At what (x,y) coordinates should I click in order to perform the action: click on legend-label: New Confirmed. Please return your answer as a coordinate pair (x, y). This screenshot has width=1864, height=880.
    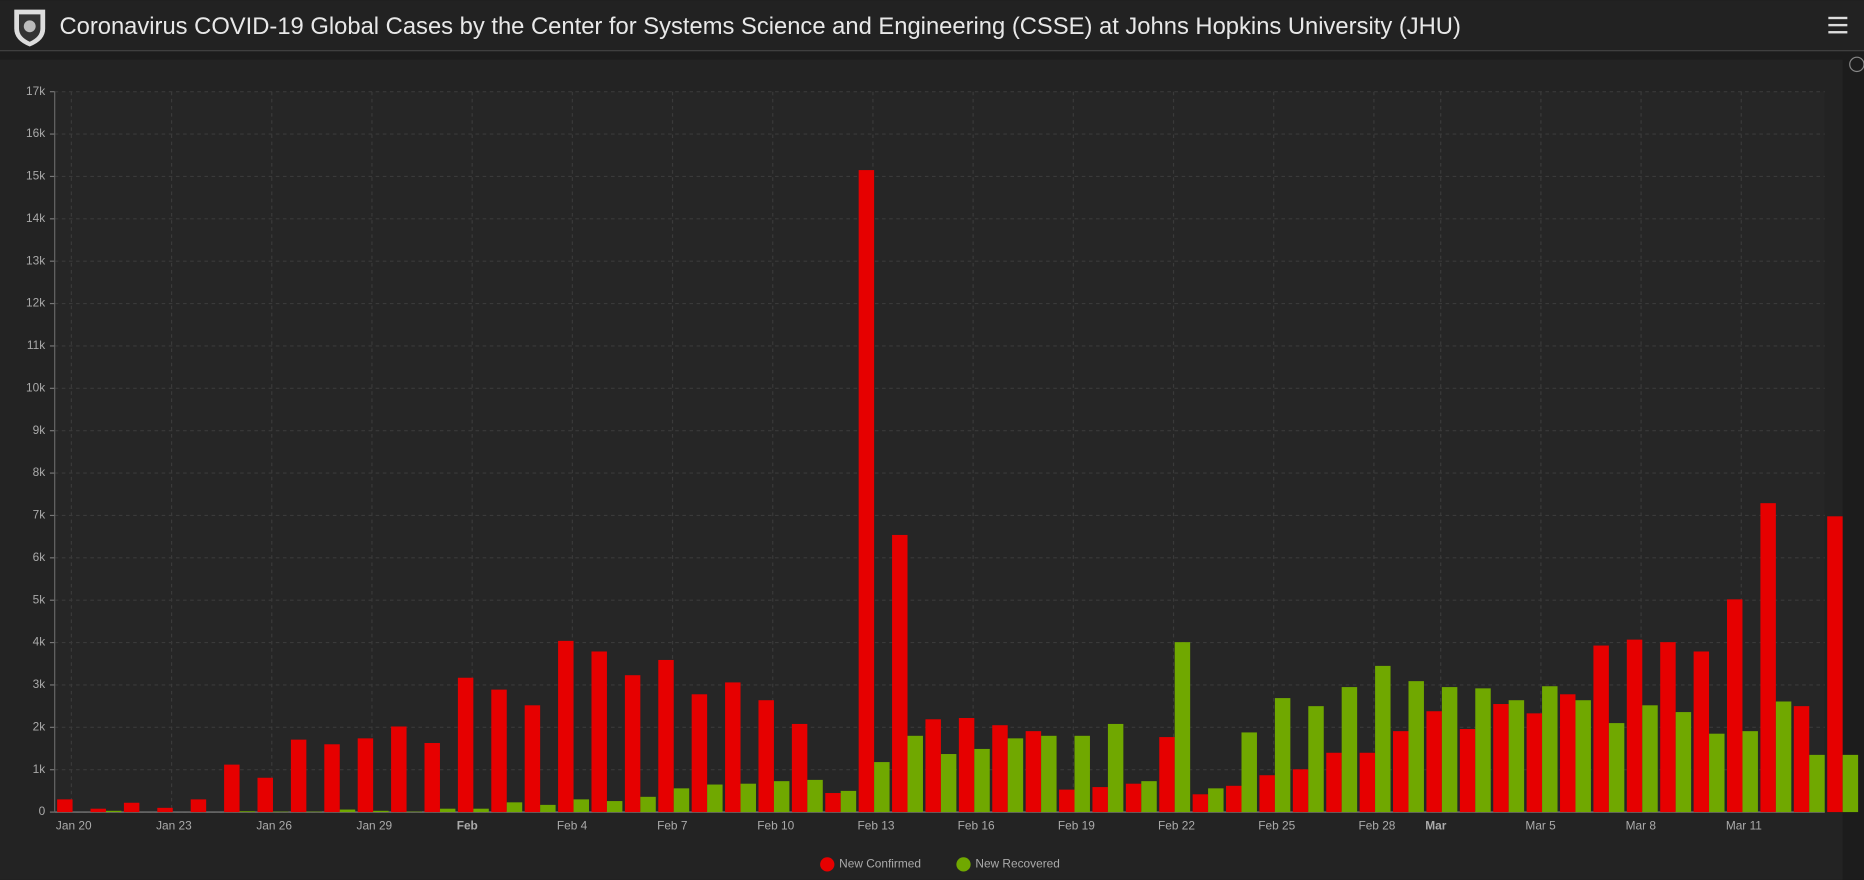
    Looking at the image, I should click on (880, 864).